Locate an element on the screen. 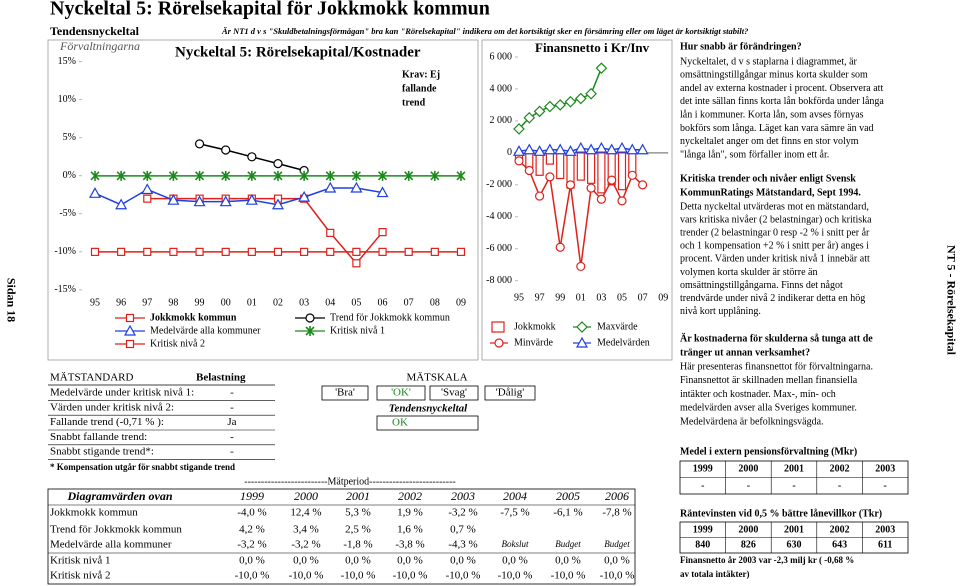 This screenshot has width=960, height=586. legend-label: Trend för Jokkmokk kommun is located at coordinates (390, 317).